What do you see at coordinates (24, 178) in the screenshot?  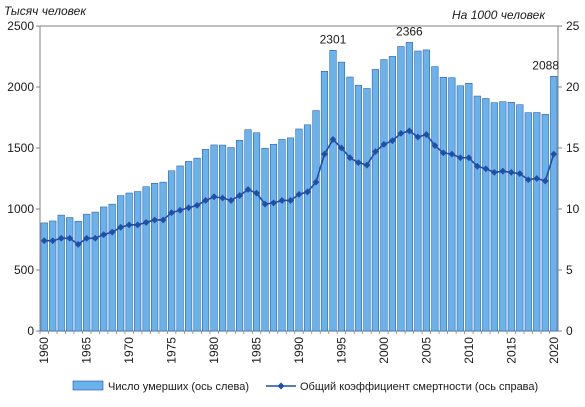 I see `y-left-axis: 0 500 1000 1500 2000 2500` at bounding box center [24, 178].